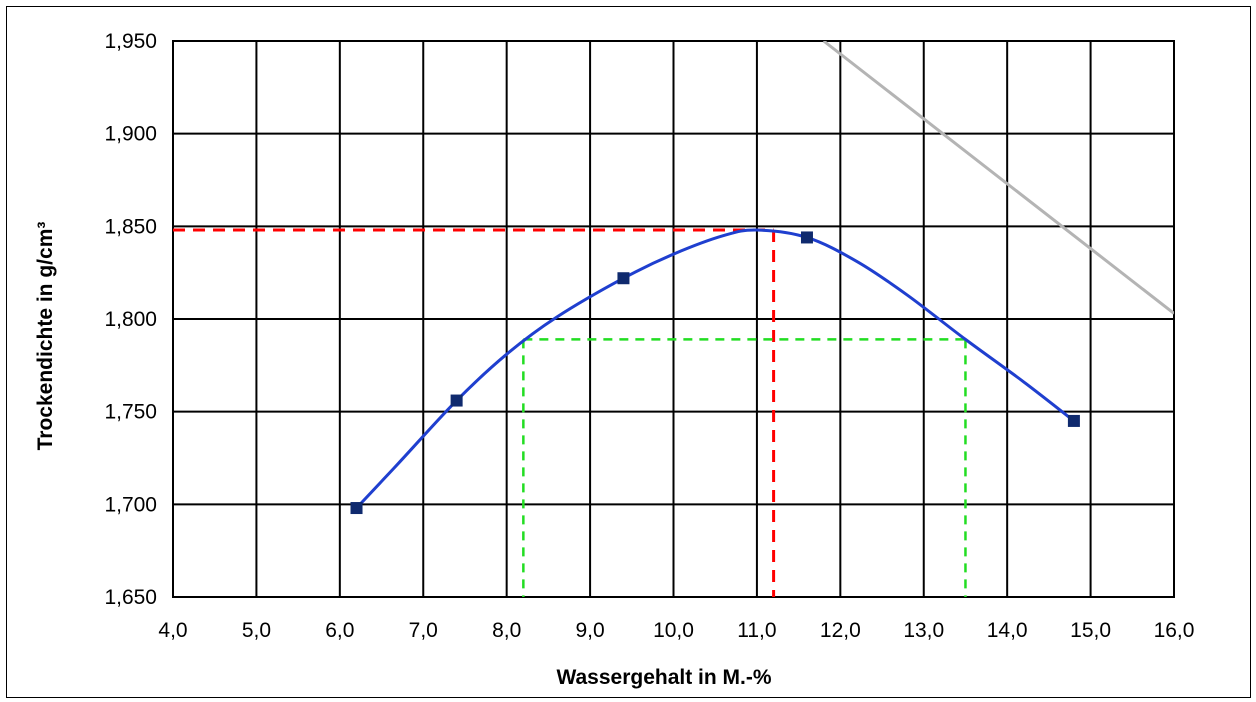 Image resolution: width=1256 pixels, height=702 pixels. Describe the element at coordinates (663, 677) in the screenshot. I see `x-axis-title: Wassergehalt in M.-%` at that location.